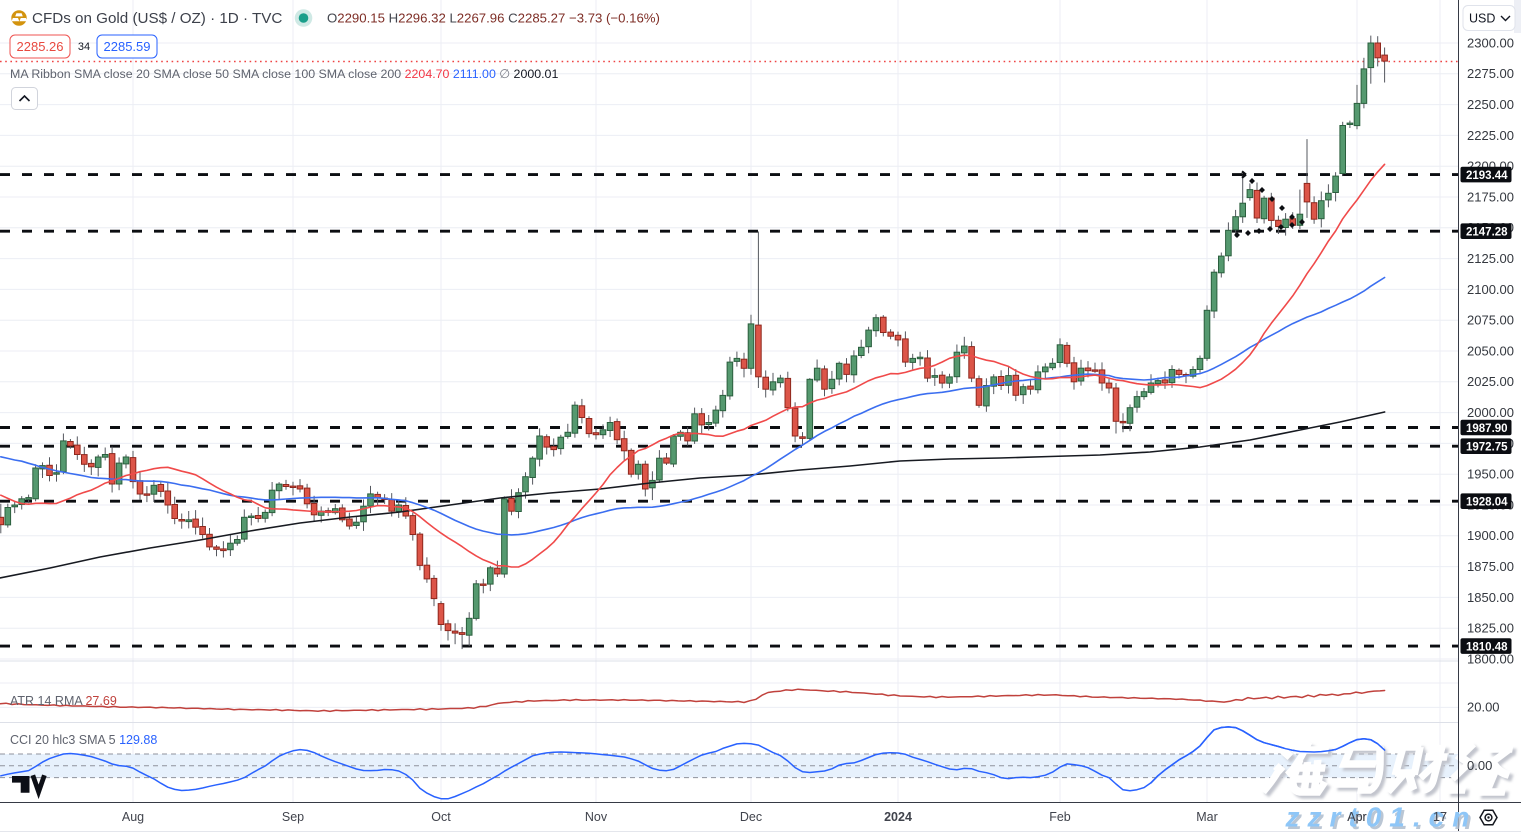 Image resolution: width=1521 pixels, height=834 pixels. Describe the element at coordinates (127, 46) in the screenshot. I see `svg-text: 2285.59` at that location.